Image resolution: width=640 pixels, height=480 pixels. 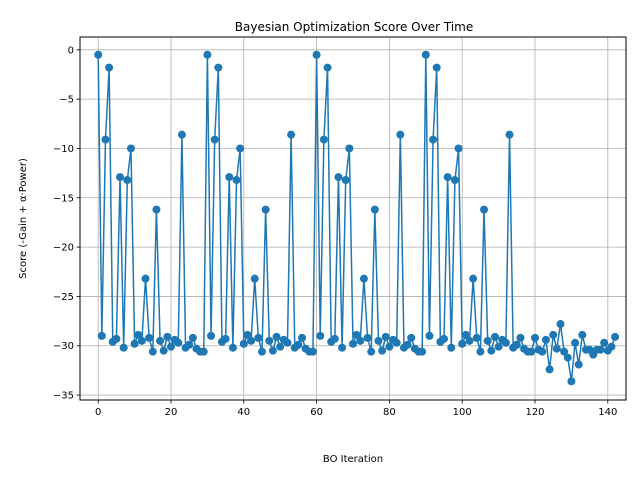 I want to click on y-tick-label: 0, so click(x=71, y=50).